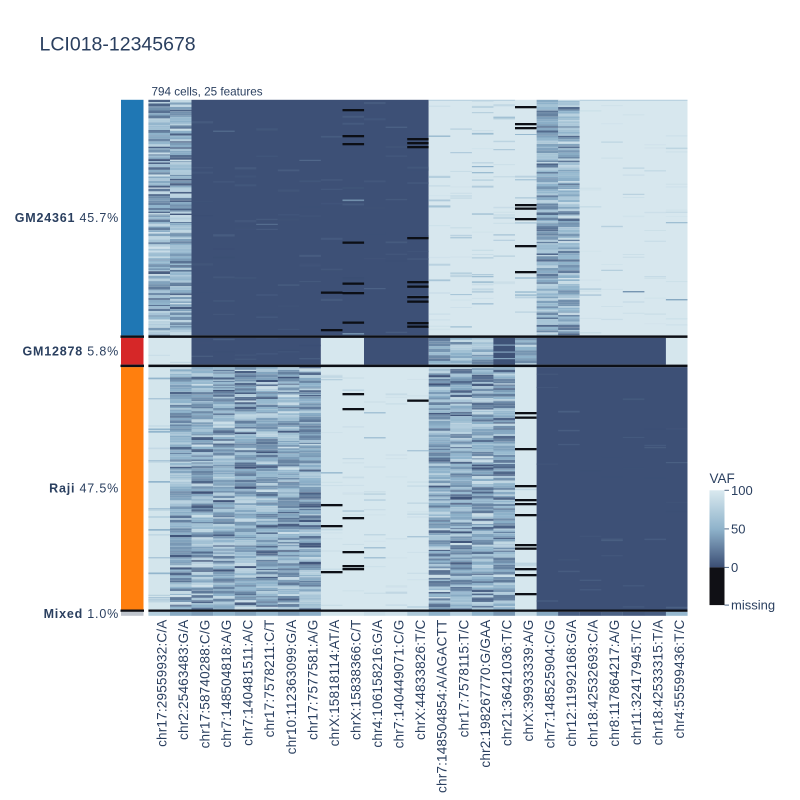  Describe the element at coordinates (377, 683) in the screenshot. I see `svg-text: chr4:106158216:G/A` at that location.